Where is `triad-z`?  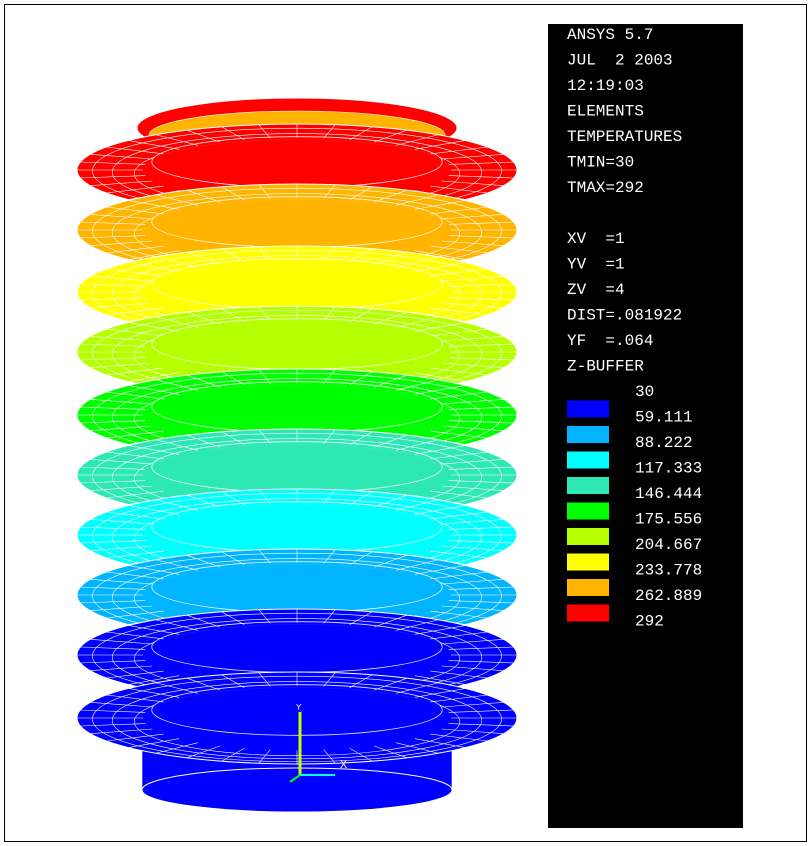
triad-z is located at coordinates (295, 778).